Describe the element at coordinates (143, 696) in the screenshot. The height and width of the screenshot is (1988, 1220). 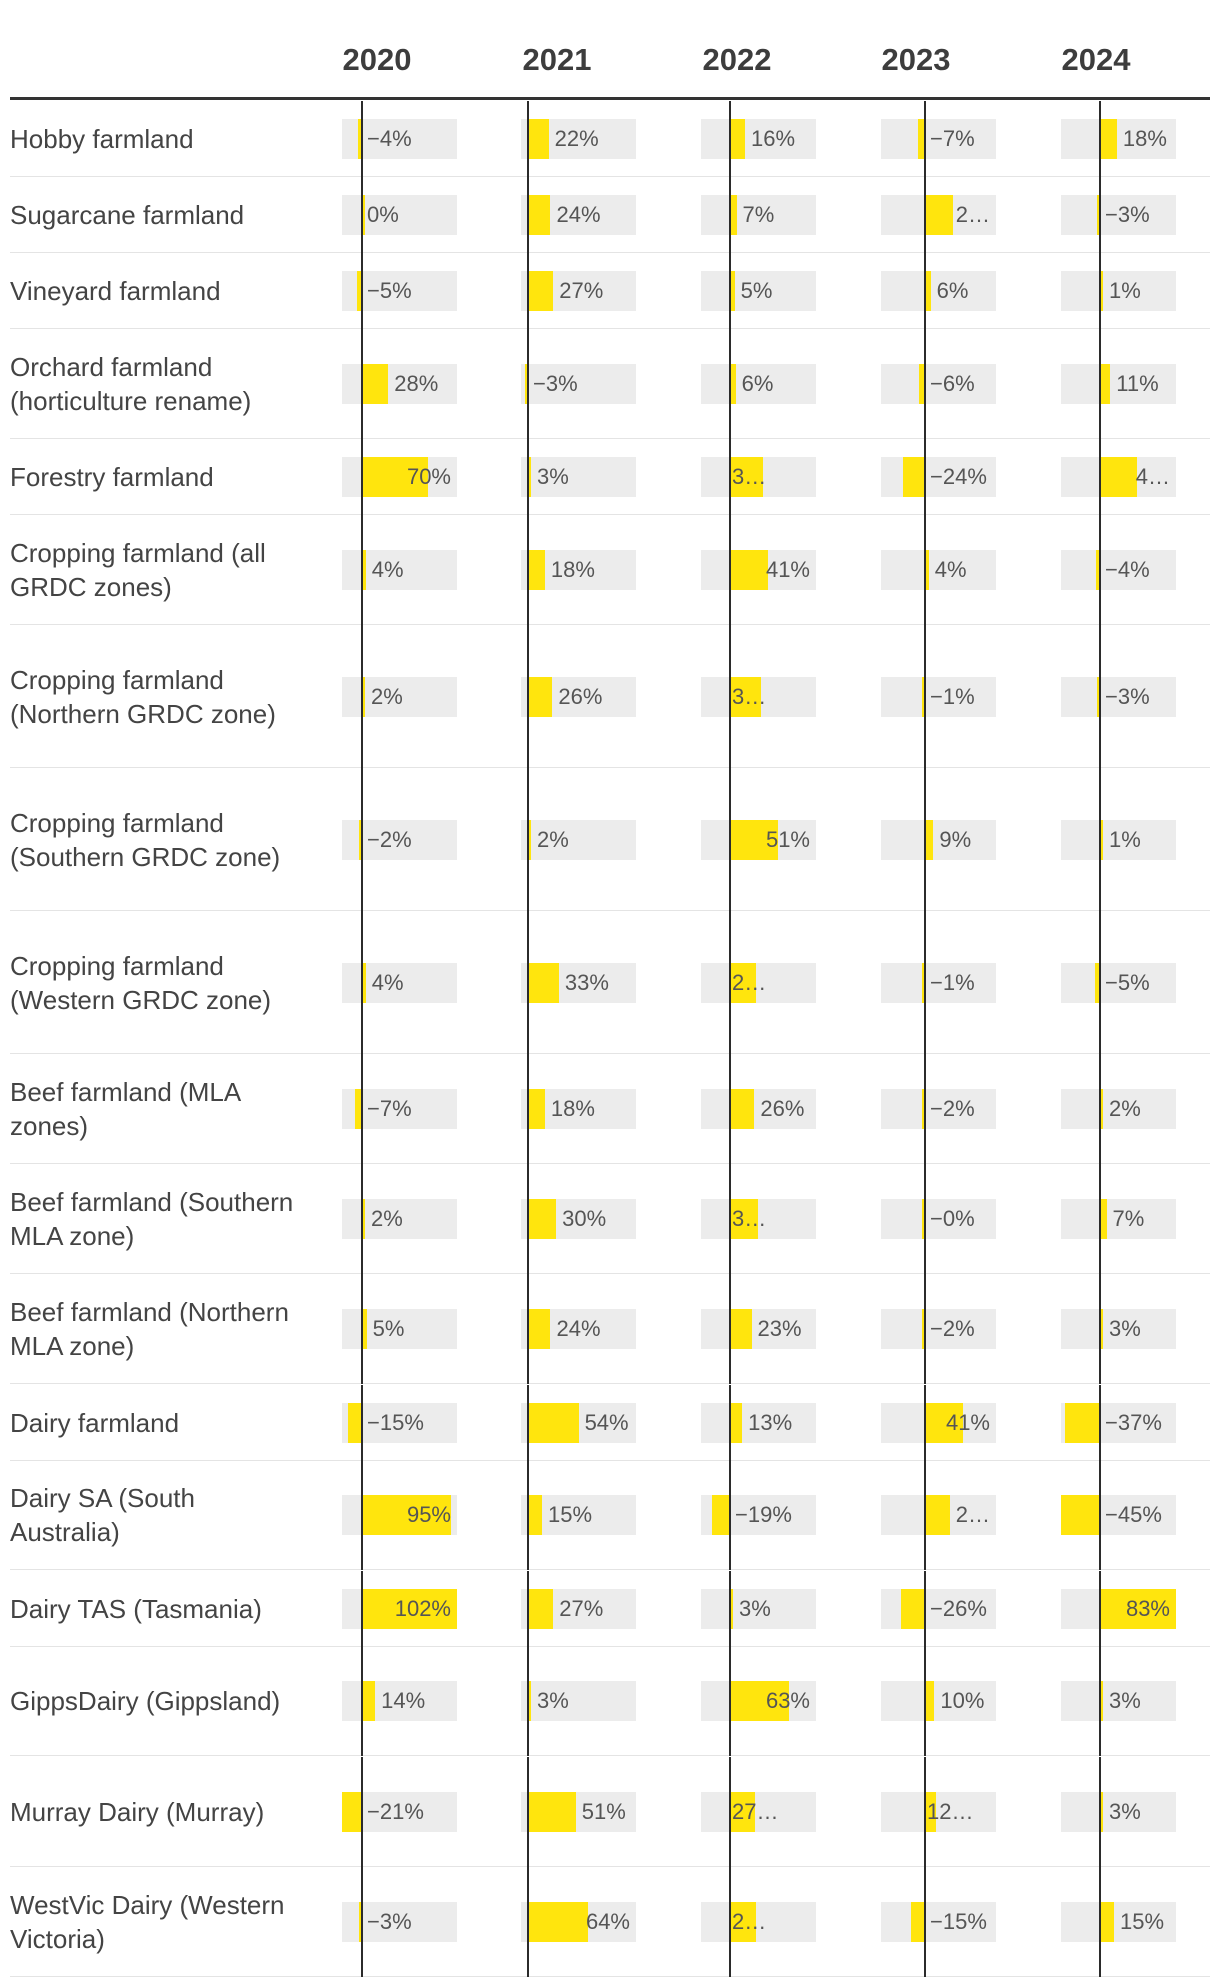
I see `row-label: Cropping farmland (Northern GRDC zone)` at that location.